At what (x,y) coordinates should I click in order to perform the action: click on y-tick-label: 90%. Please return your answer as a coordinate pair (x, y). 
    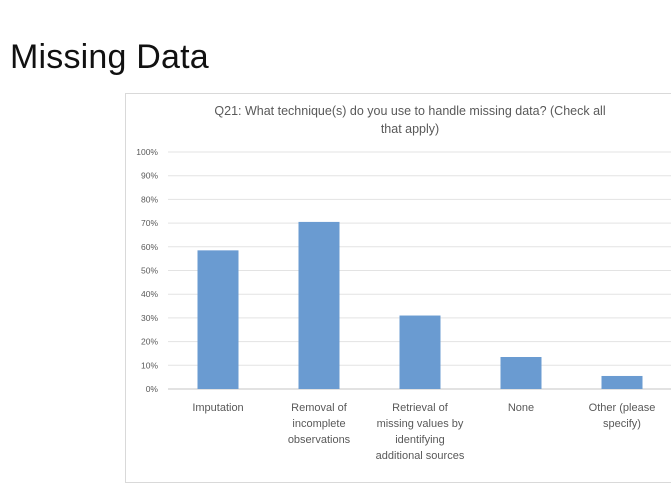
    Looking at the image, I should click on (149, 176).